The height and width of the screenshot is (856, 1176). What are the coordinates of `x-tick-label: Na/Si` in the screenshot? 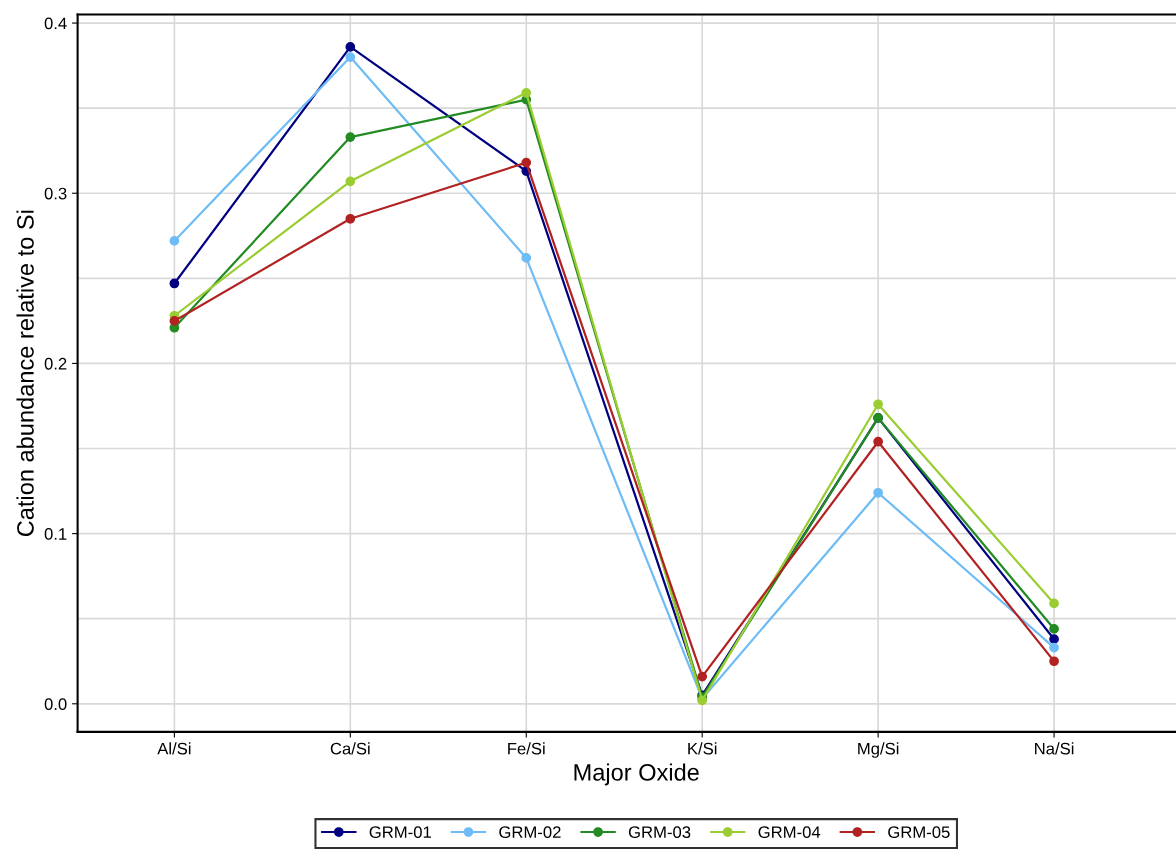 It's located at (1054, 748).